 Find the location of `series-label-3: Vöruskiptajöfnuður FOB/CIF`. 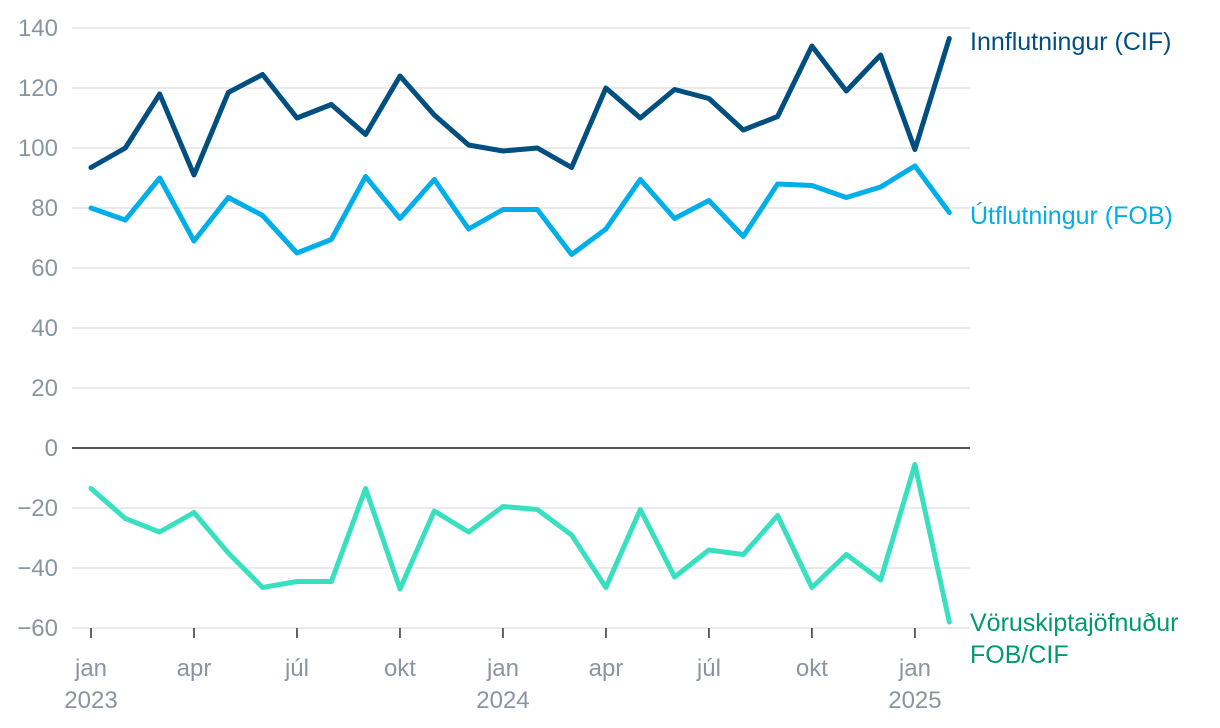

series-label-3: Vöruskiptajöfnuður FOB/CIF is located at coordinates (1074, 639).